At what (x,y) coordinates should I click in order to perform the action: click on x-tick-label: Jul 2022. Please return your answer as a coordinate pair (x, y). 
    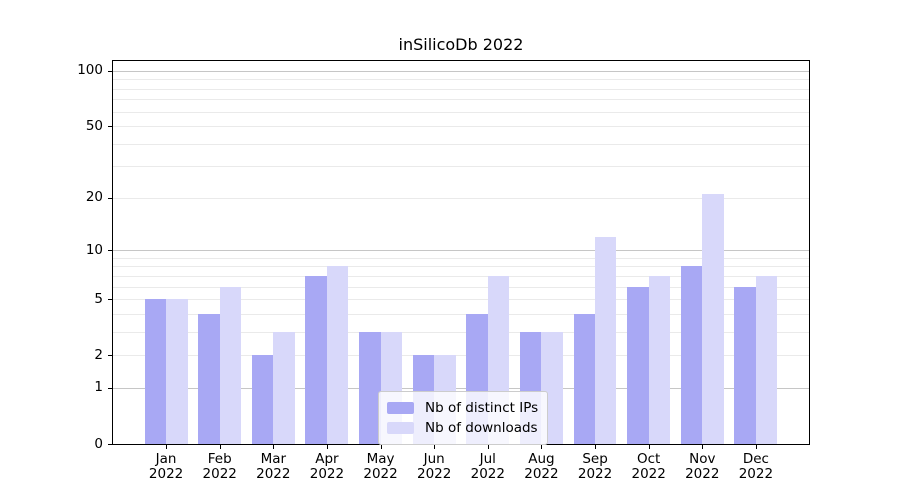
    Looking at the image, I should click on (488, 467).